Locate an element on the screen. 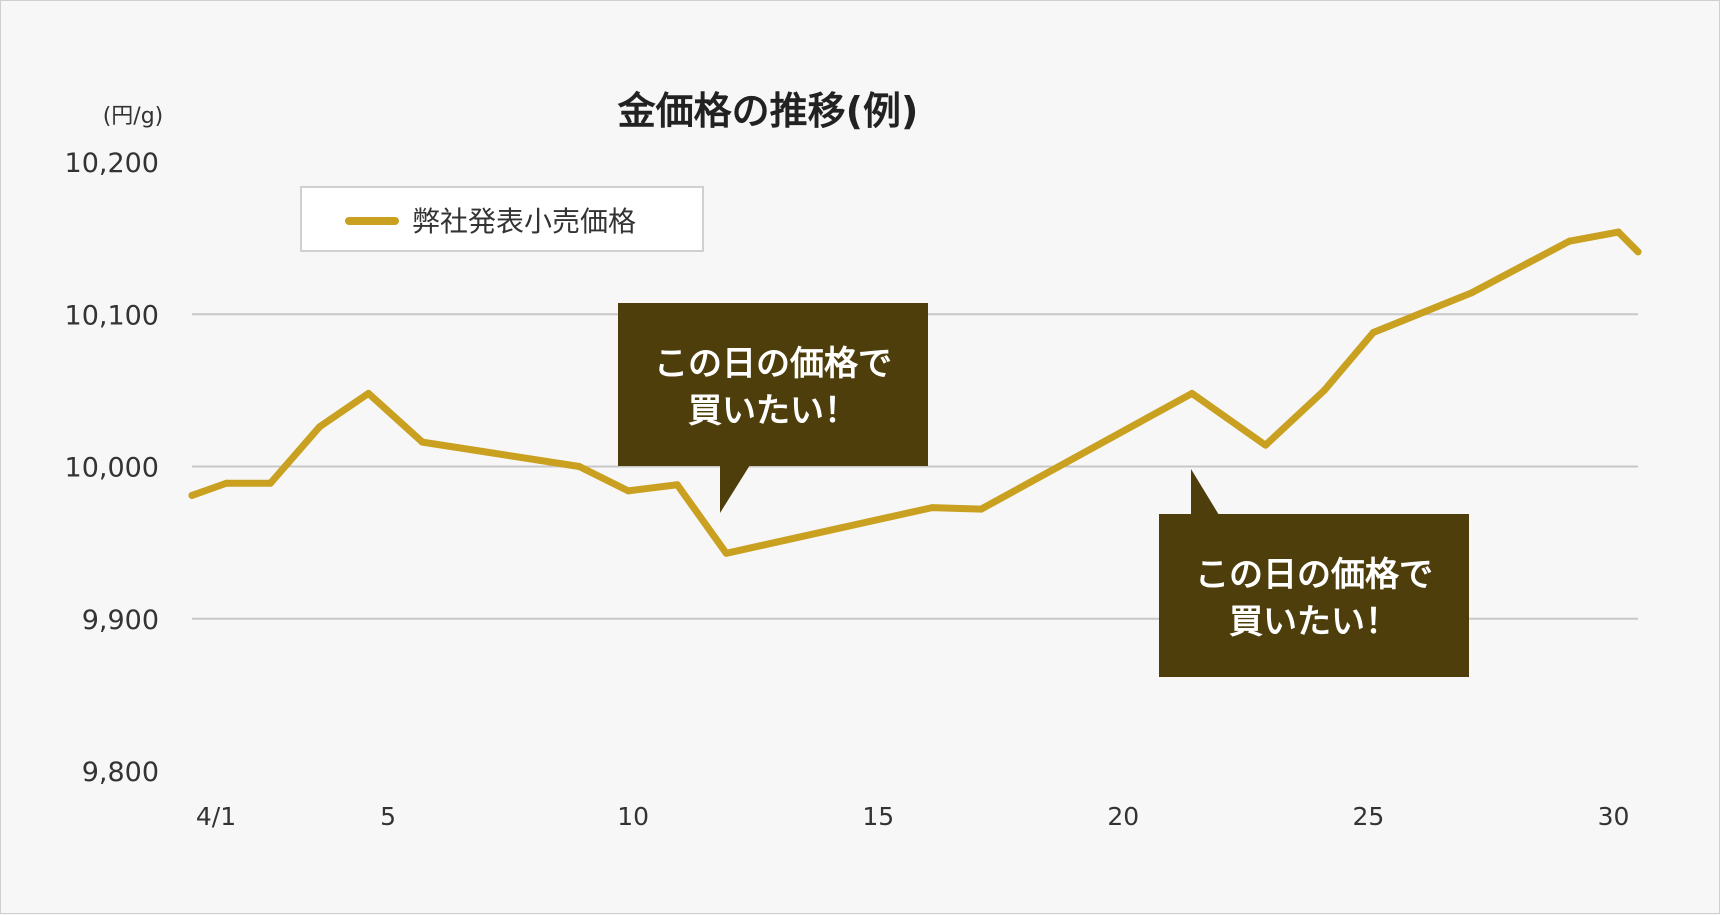 The image size is (1720, 915). x-tick-label: 10 is located at coordinates (633, 816).